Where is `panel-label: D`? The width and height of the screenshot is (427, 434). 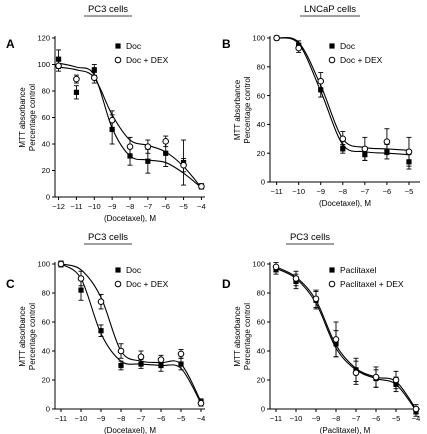
panel-label: D is located at coordinates (226, 284).